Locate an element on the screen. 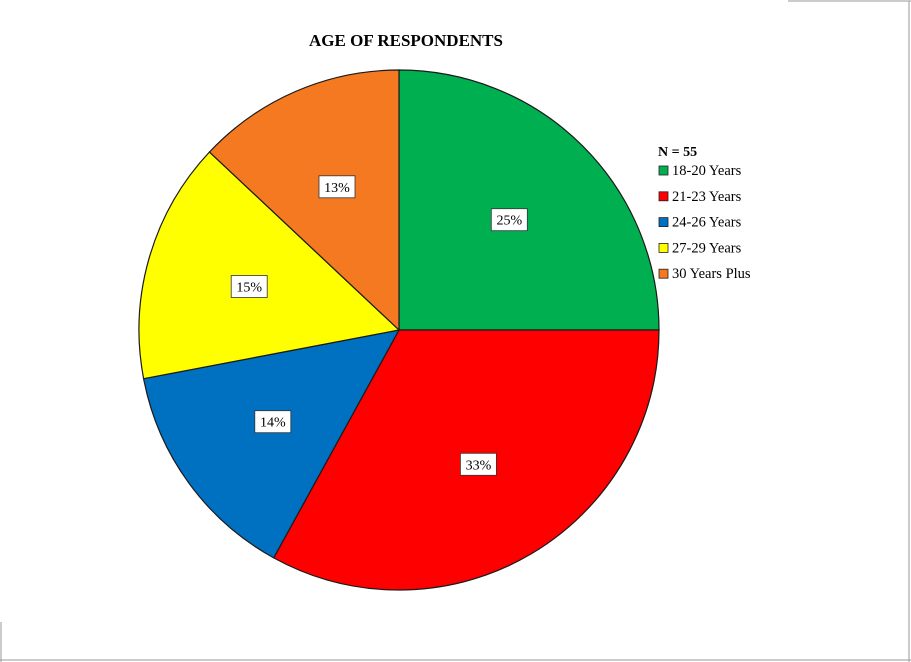 Image resolution: width=911 pixels, height=662 pixels. data-label-text: 13% is located at coordinates (337, 188).